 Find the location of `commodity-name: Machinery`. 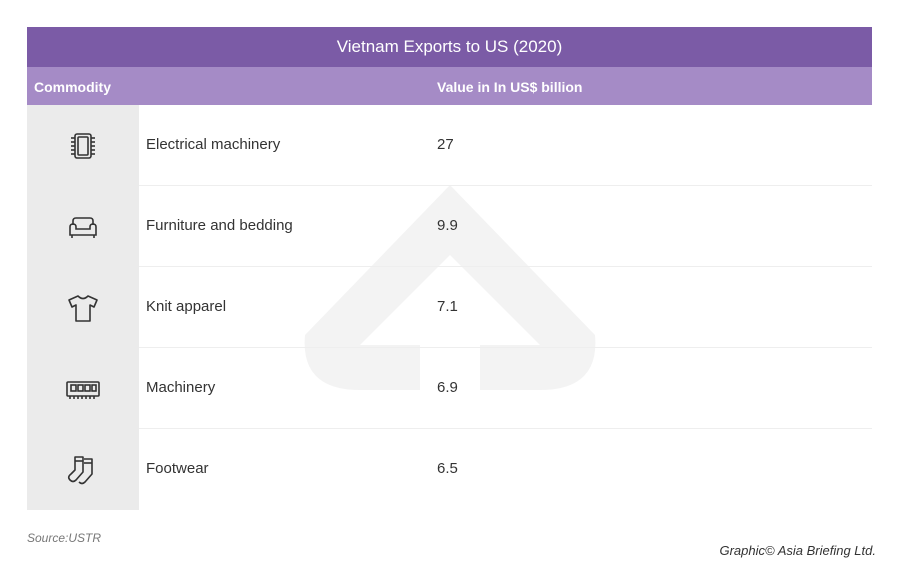

commodity-name: Machinery is located at coordinates (181, 387).